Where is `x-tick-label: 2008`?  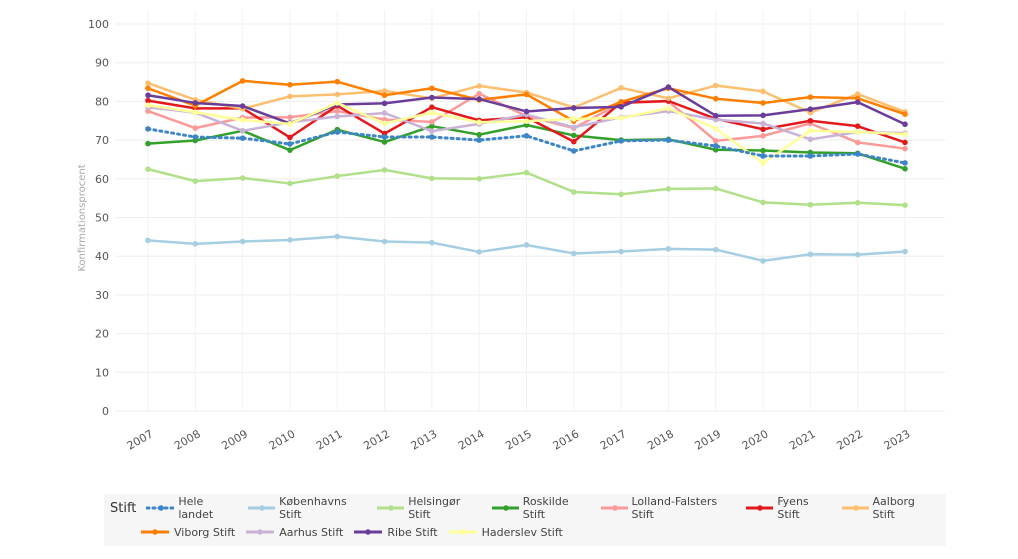 x-tick-label: 2008 is located at coordinates (187, 439).